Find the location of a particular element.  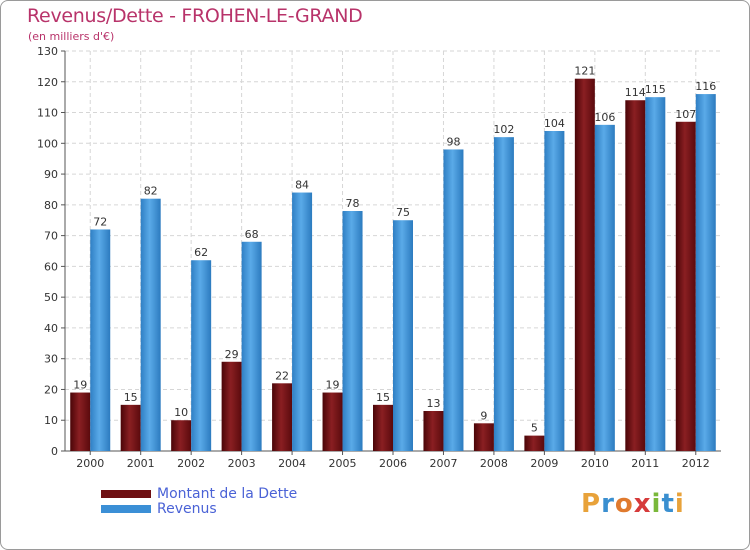

x-tick-label: 2000 is located at coordinates (90, 463).